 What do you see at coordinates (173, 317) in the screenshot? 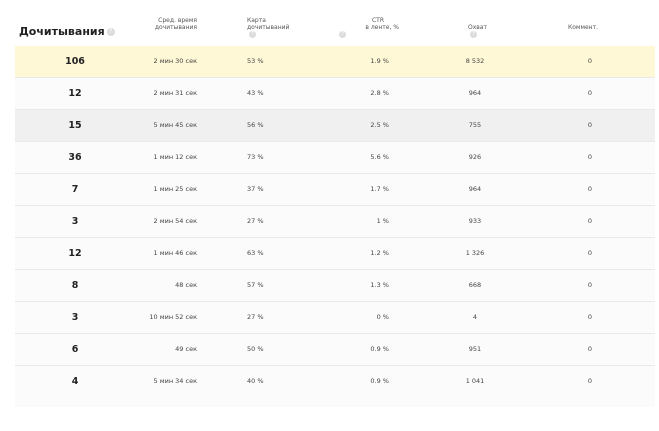
I see `avg-time-value: 10 мин 52 сек` at bounding box center [173, 317].